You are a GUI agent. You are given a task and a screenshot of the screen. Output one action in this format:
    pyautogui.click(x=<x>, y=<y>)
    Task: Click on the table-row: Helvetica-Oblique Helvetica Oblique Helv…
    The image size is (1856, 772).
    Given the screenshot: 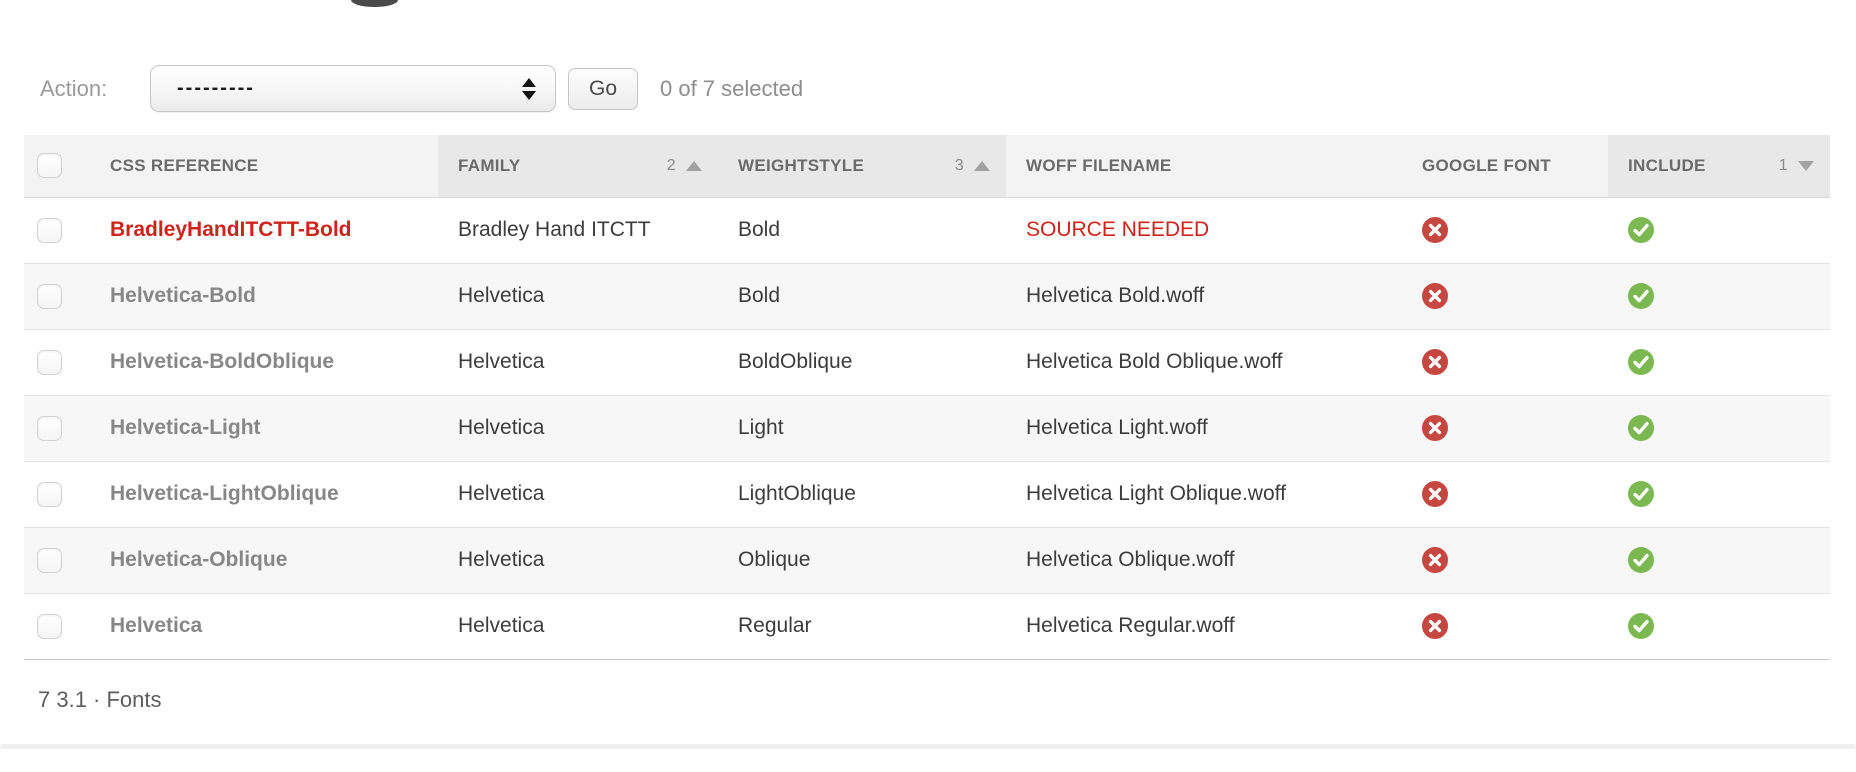 What is the action you would take?
    pyautogui.click(x=927, y=560)
    